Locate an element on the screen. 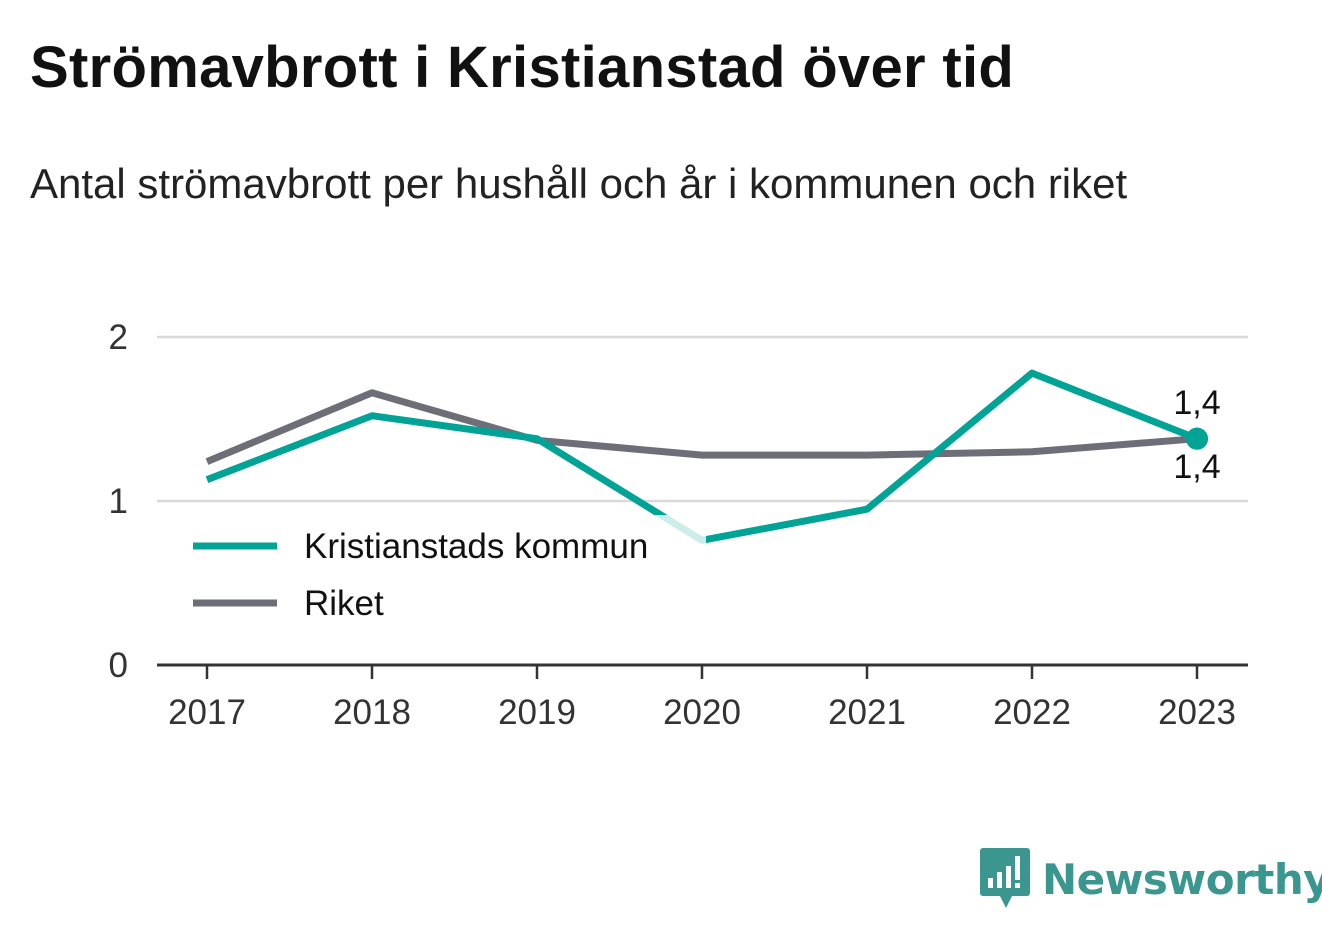  end-label-riket: 1,4 is located at coordinates (1196, 467).